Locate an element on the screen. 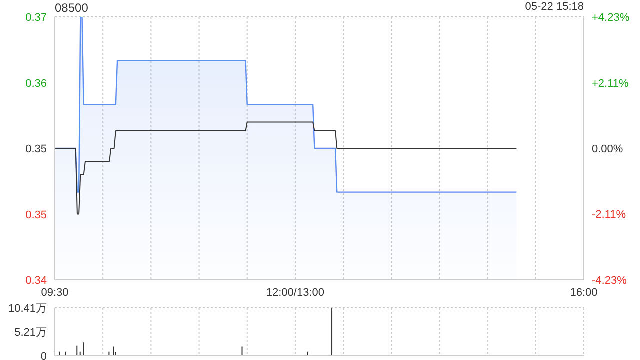 This screenshot has height=360, width=640. y2-tick-label: -2.11% is located at coordinates (609, 215).